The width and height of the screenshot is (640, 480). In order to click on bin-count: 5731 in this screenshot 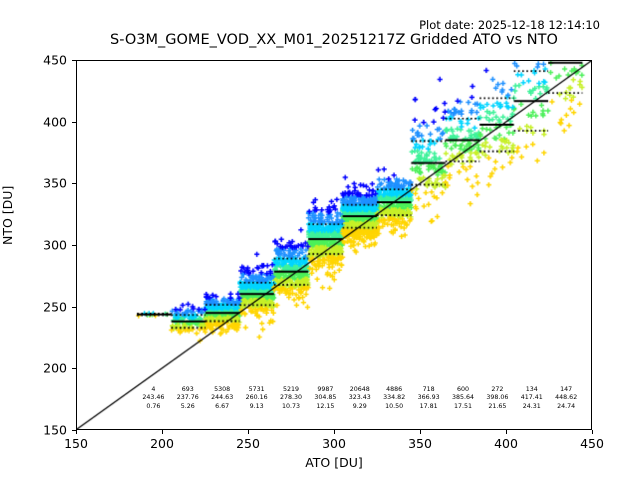, I will do `click(256, 389)`.